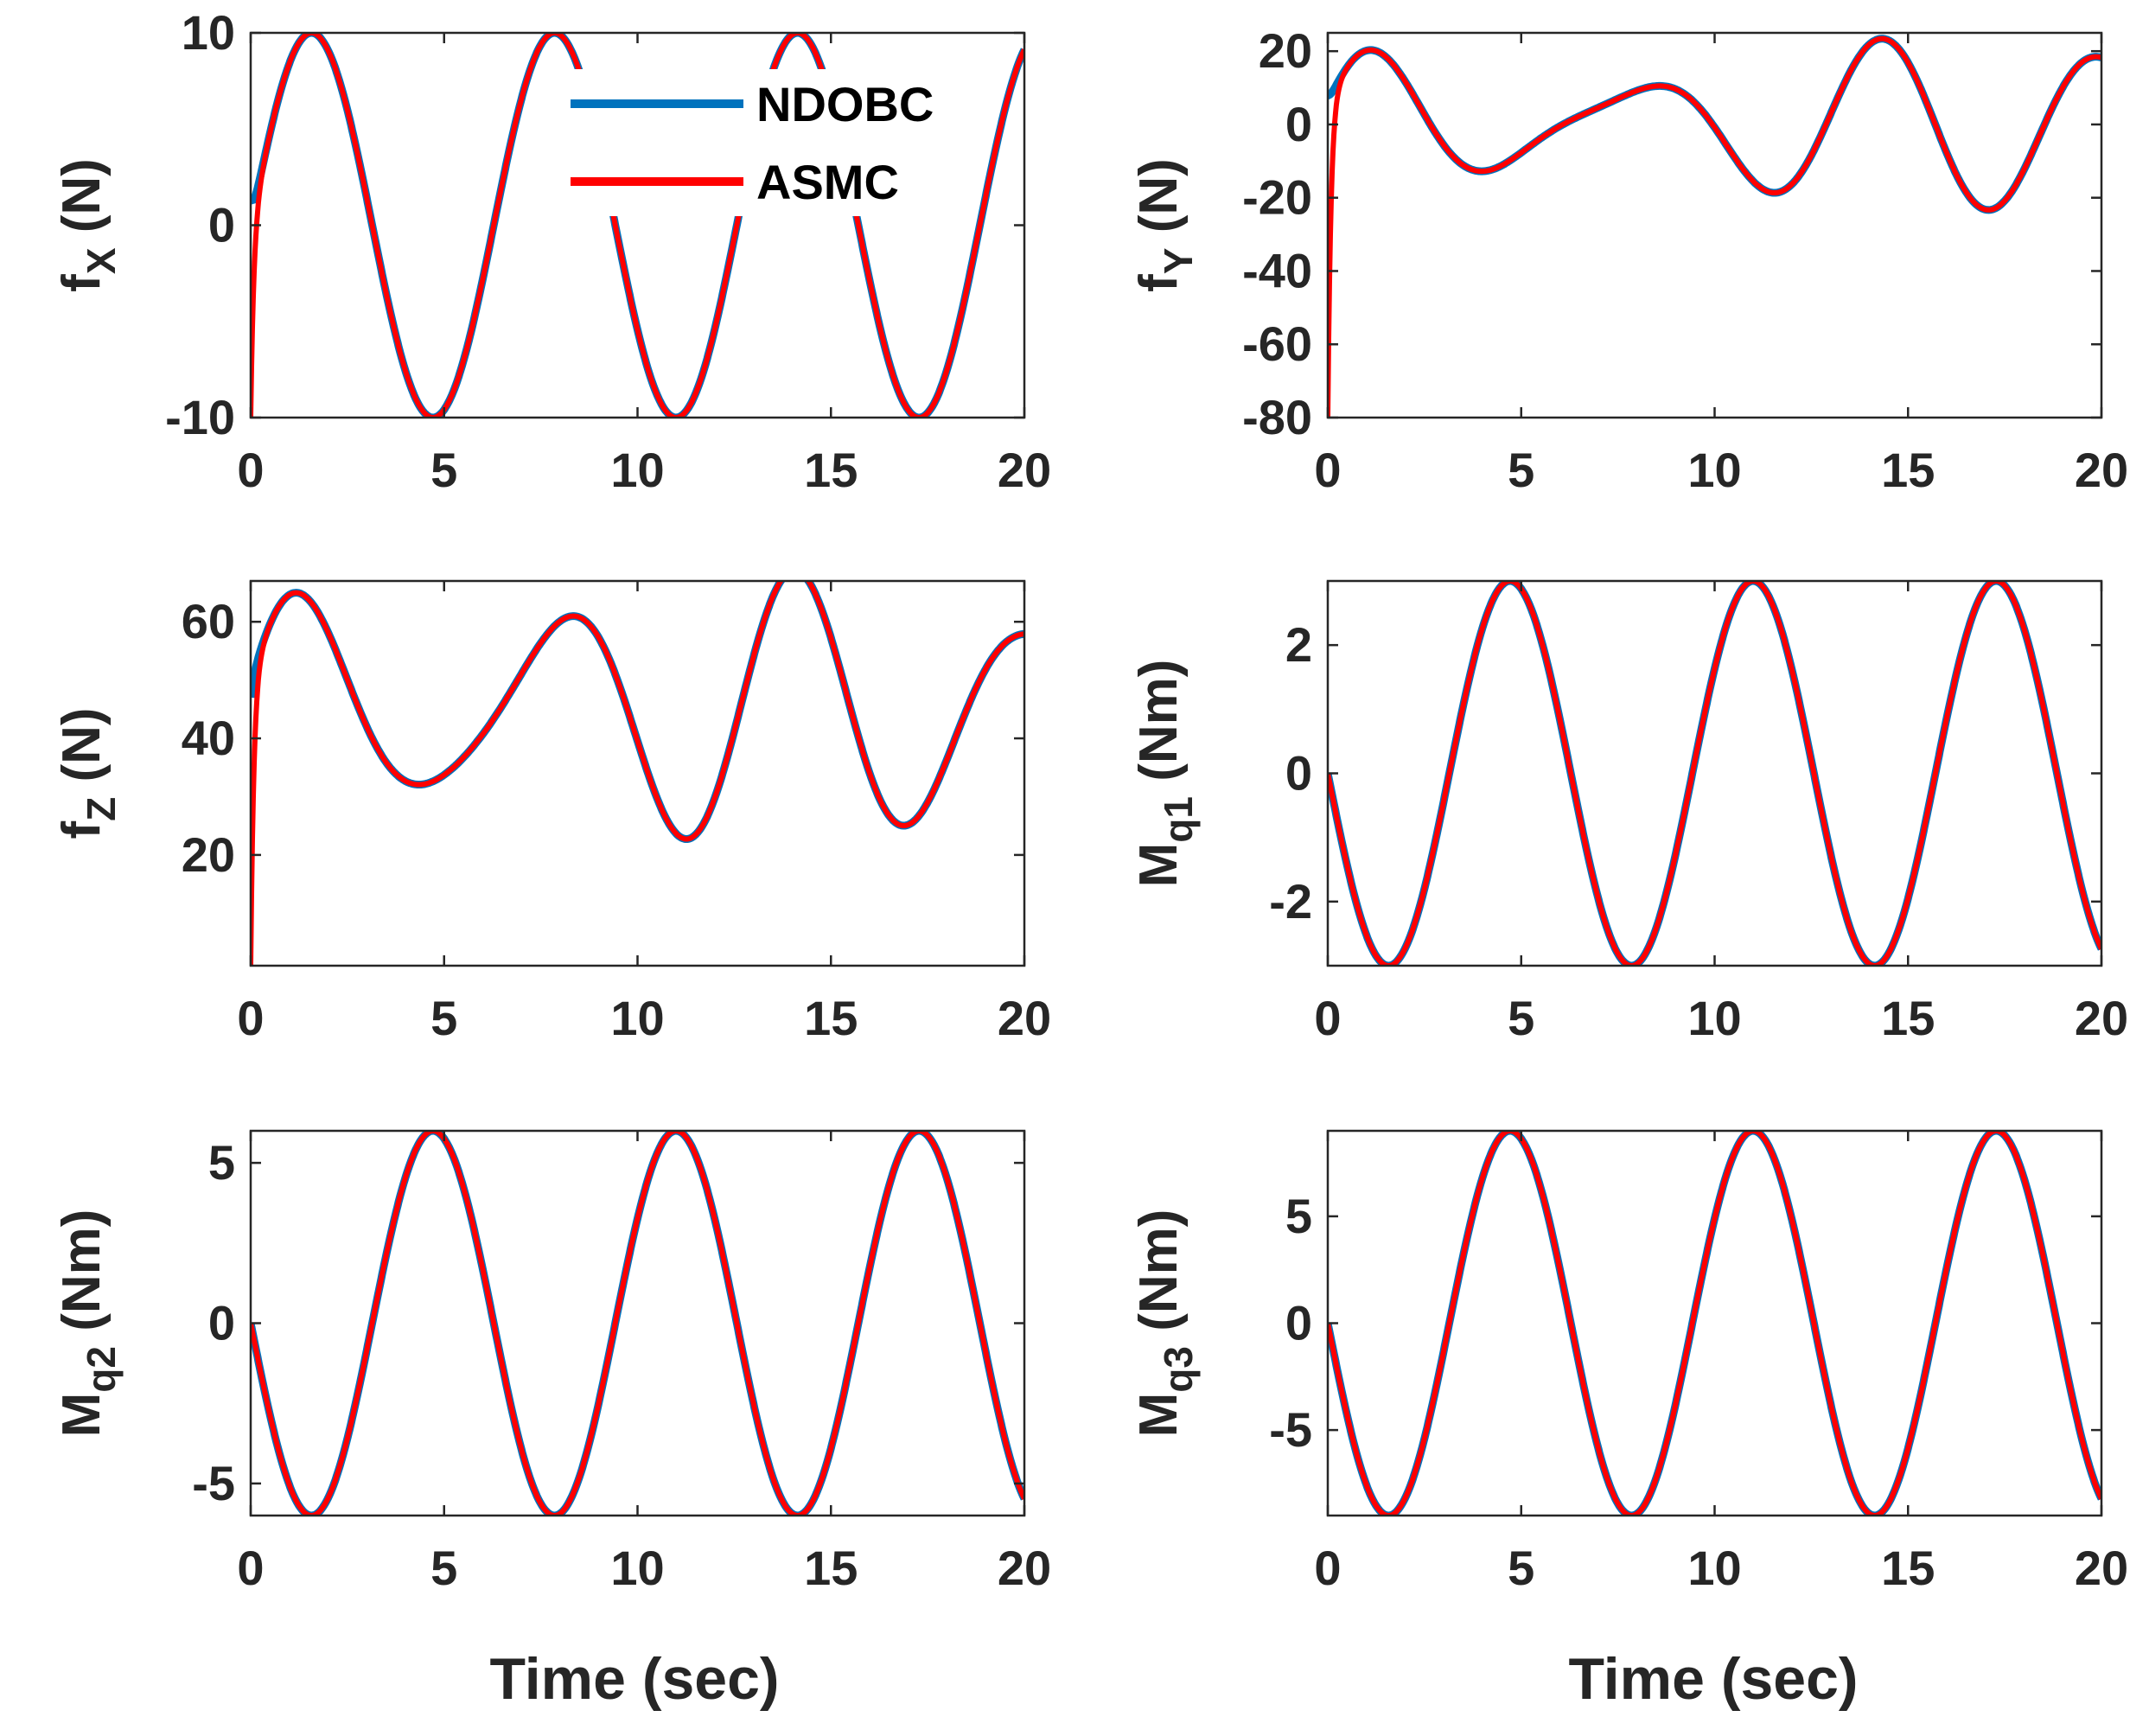 This screenshot has height=1736, width=2149. What do you see at coordinates (637, 470) in the screenshot?
I see `x-tick-label-fx-10: 10` at bounding box center [637, 470].